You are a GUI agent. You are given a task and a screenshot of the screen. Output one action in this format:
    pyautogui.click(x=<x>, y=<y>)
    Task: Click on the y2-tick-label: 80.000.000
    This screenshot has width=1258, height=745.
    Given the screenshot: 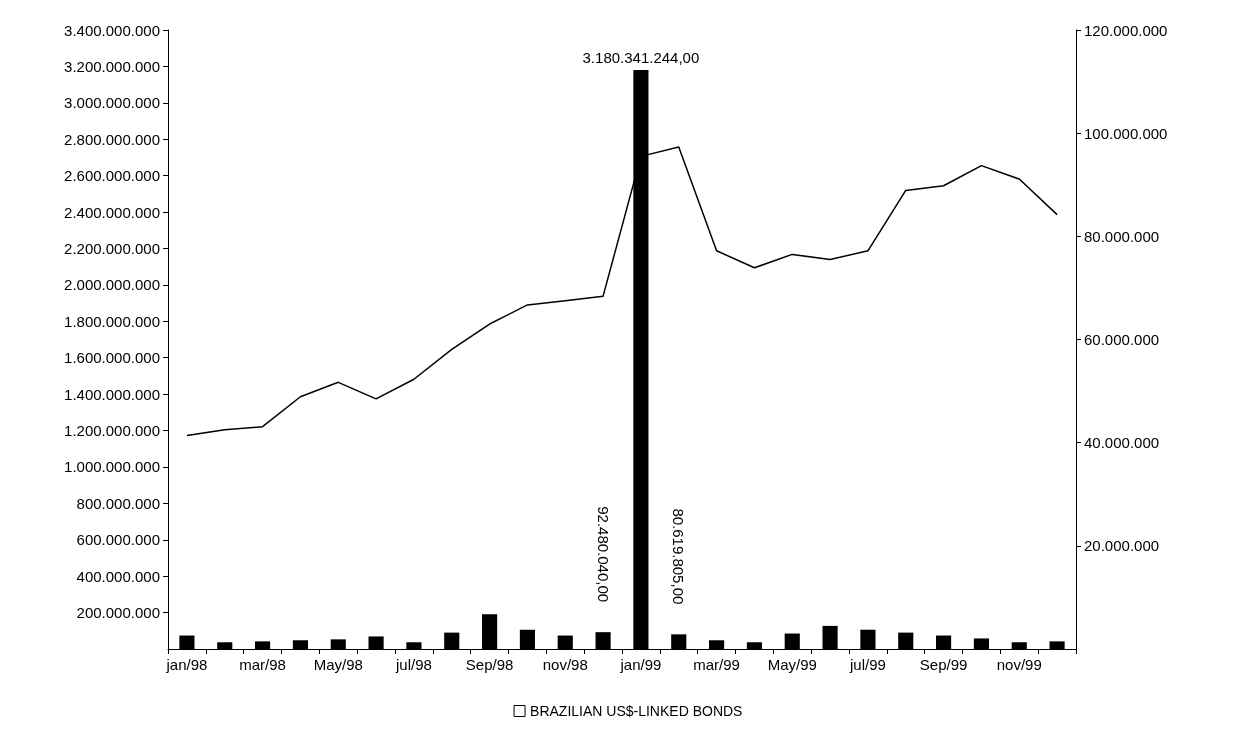 What is the action you would take?
    pyautogui.click(x=1122, y=236)
    